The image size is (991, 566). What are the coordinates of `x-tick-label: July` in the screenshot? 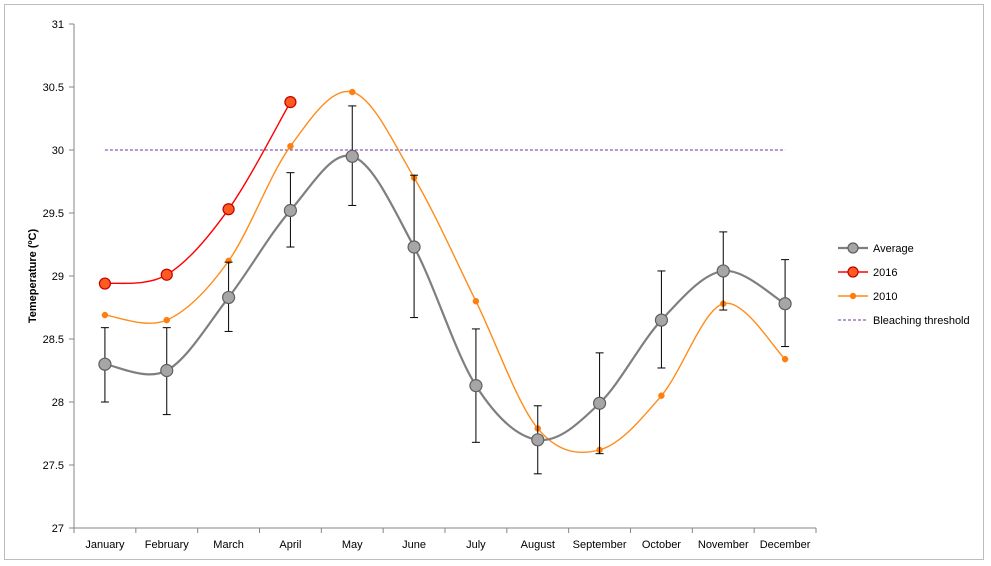 It's located at (476, 545).